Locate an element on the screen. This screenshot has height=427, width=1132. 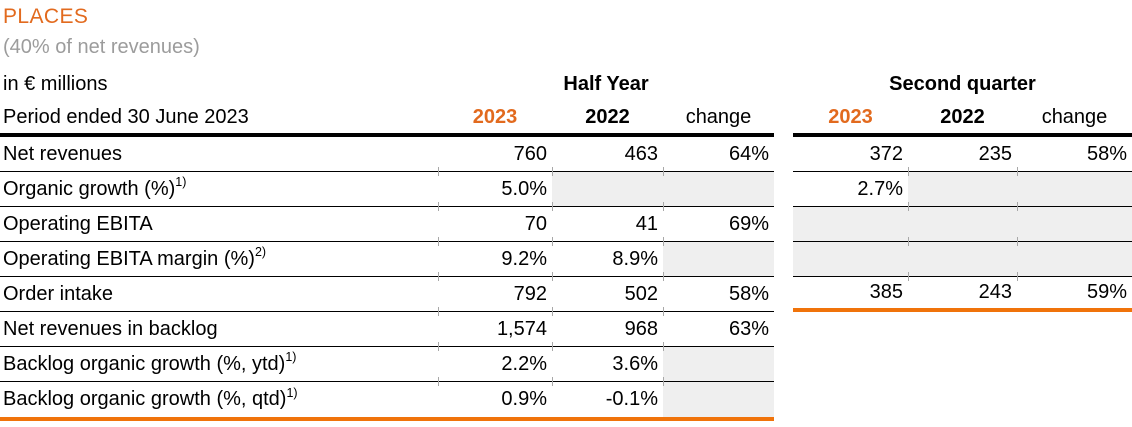
page-subtitle: (40% of net revenues) is located at coordinates (101, 47).